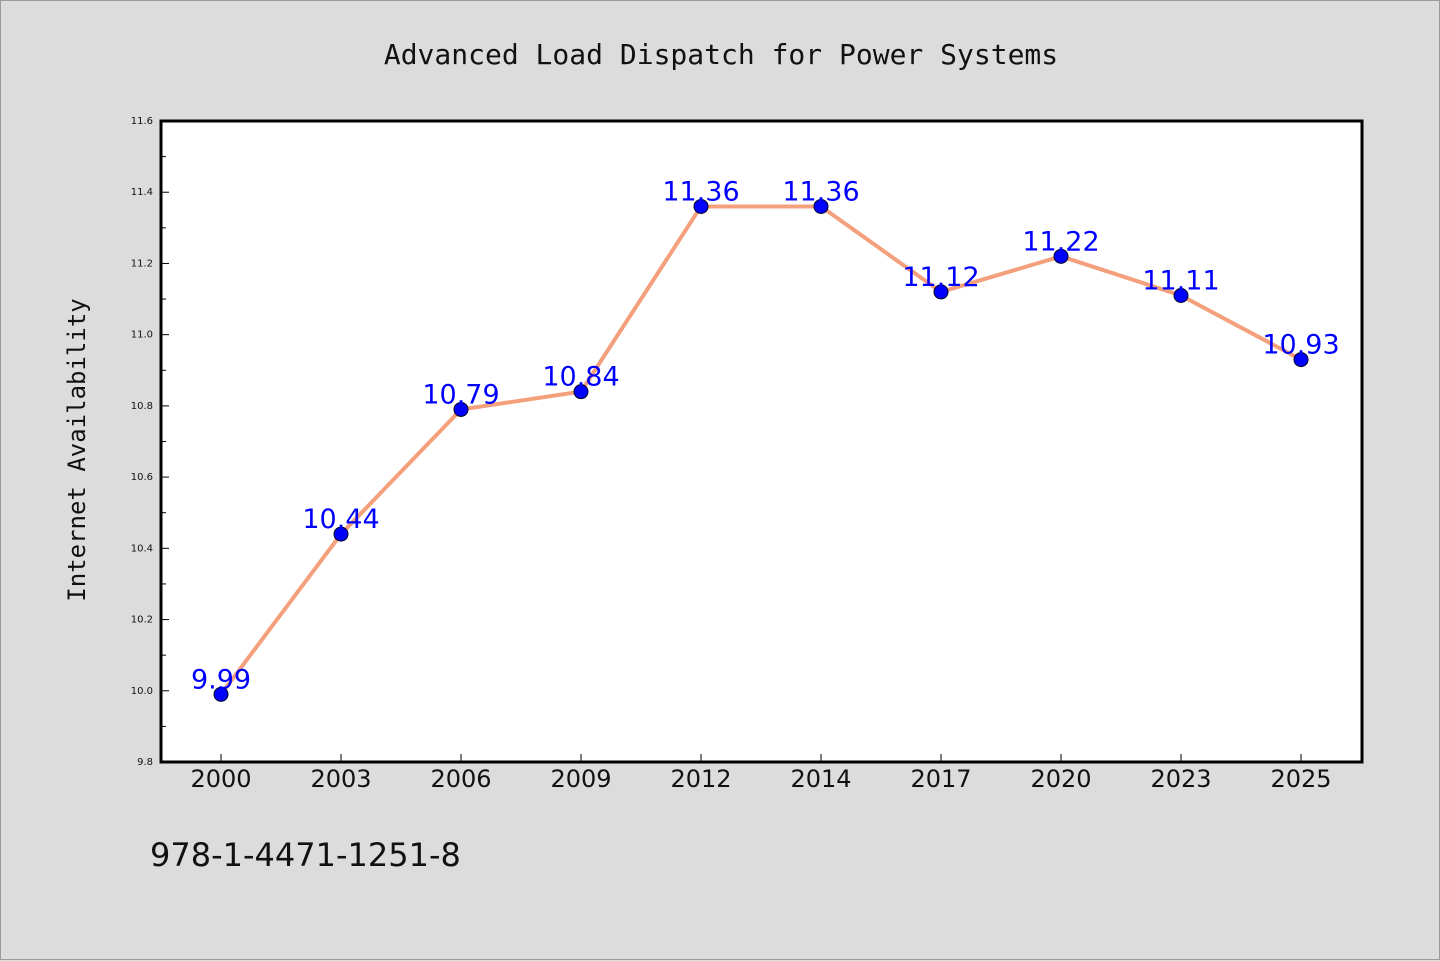 Image resolution: width=1440 pixels, height=961 pixels. Describe the element at coordinates (1300, 779) in the screenshot. I see `x-tick-label: 2025` at that location.